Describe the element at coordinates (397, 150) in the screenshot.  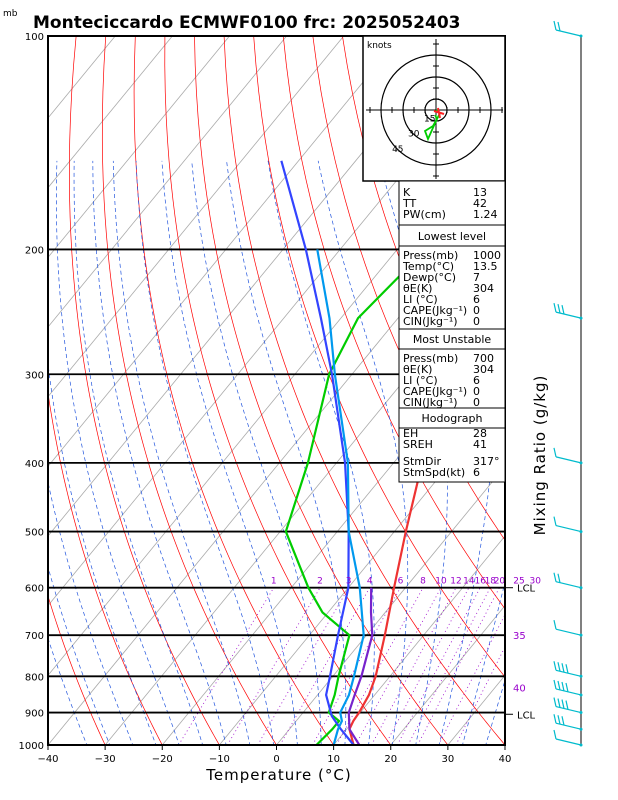
I see `hodograph-ring-label: 45` at that location.